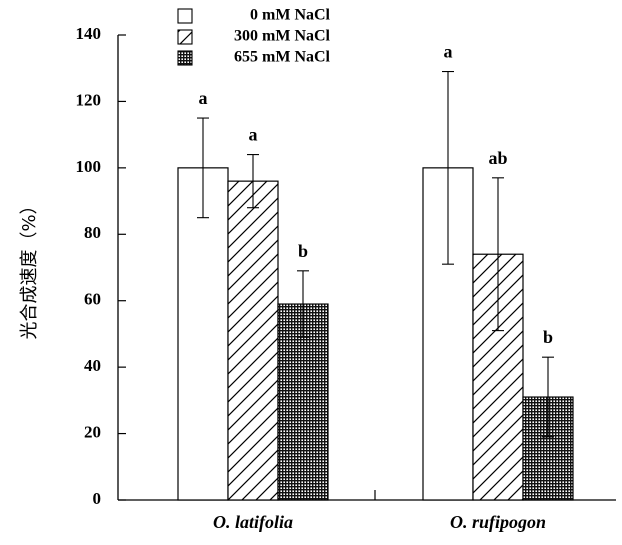 The width and height of the screenshot is (622, 545). Describe the element at coordinates (282, 57) in the screenshot. I see `legend-label-3: 655 mM NaCl` at that location.